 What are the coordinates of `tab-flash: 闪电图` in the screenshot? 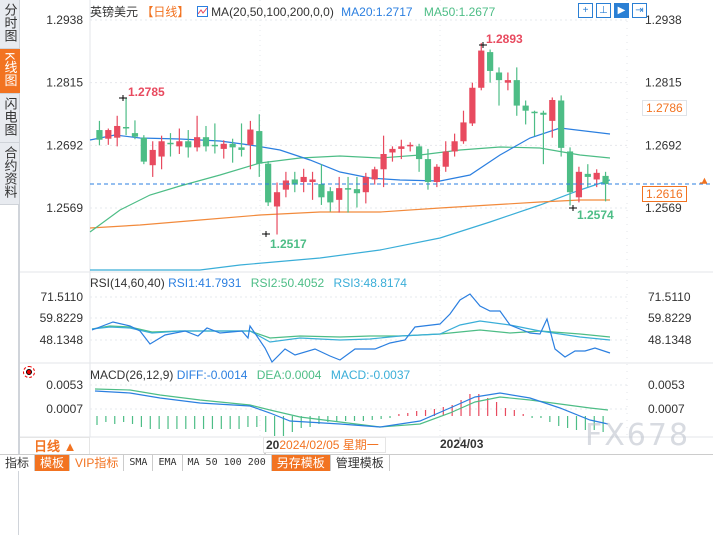 It's located at (10, 118).